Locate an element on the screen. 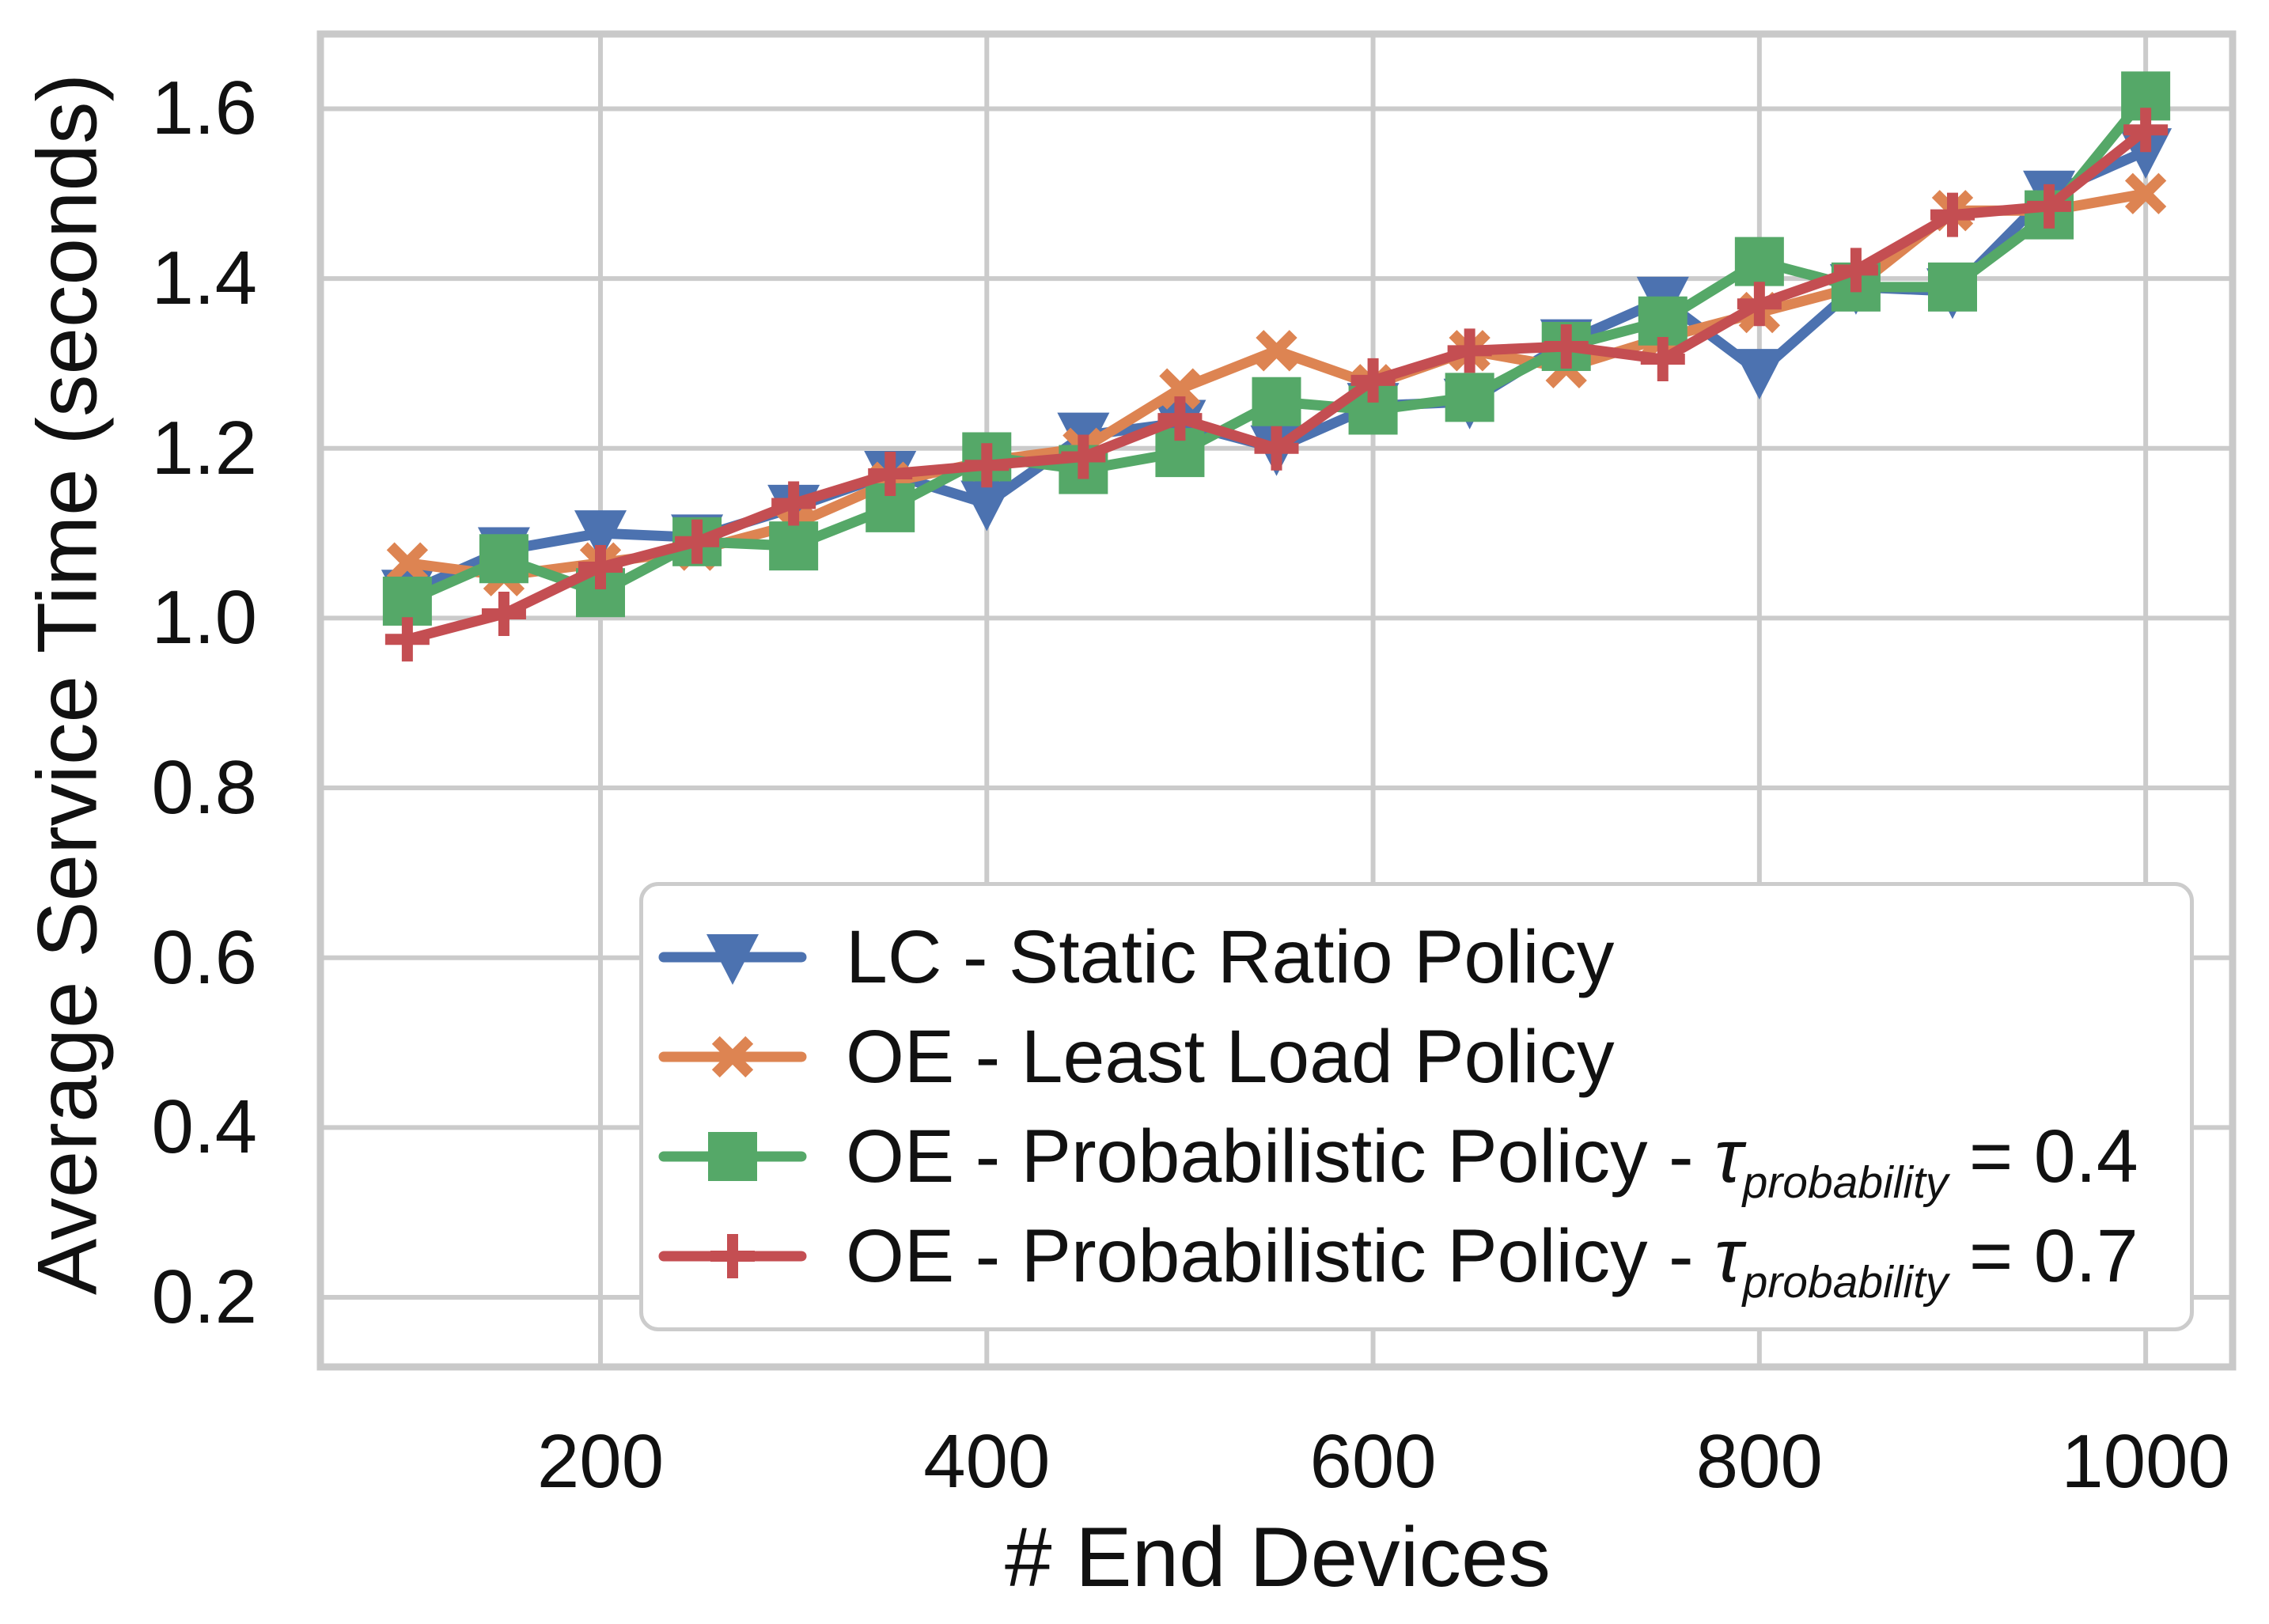 The height and width of the screenshot is (1624, 2269). x-tick-label: 1000 is located at coordinates (2145, 1461).